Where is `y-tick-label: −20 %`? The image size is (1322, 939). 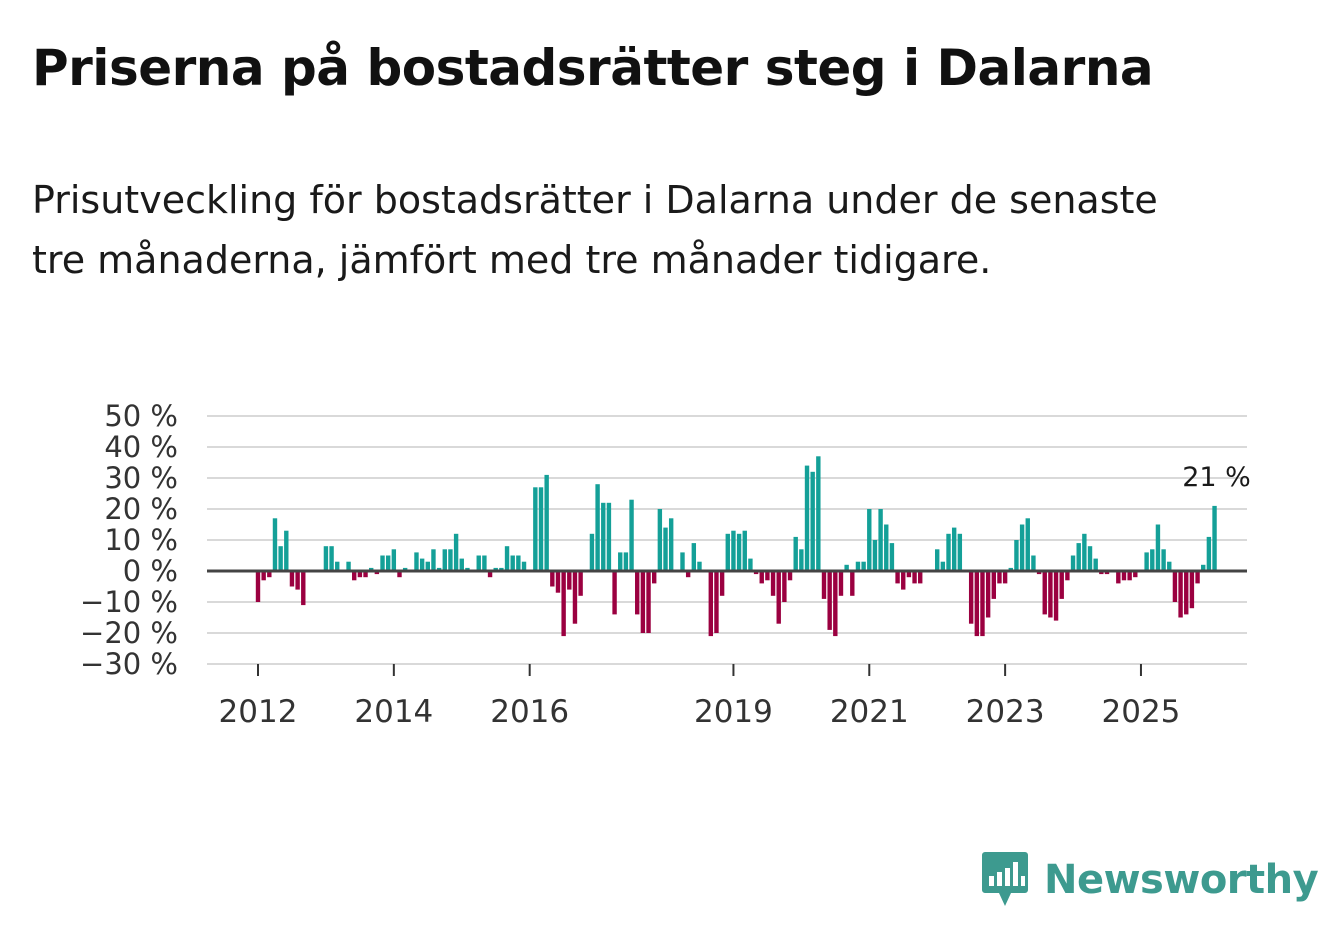 y-tick-label: −20 % is located at coordinates (129, 633).